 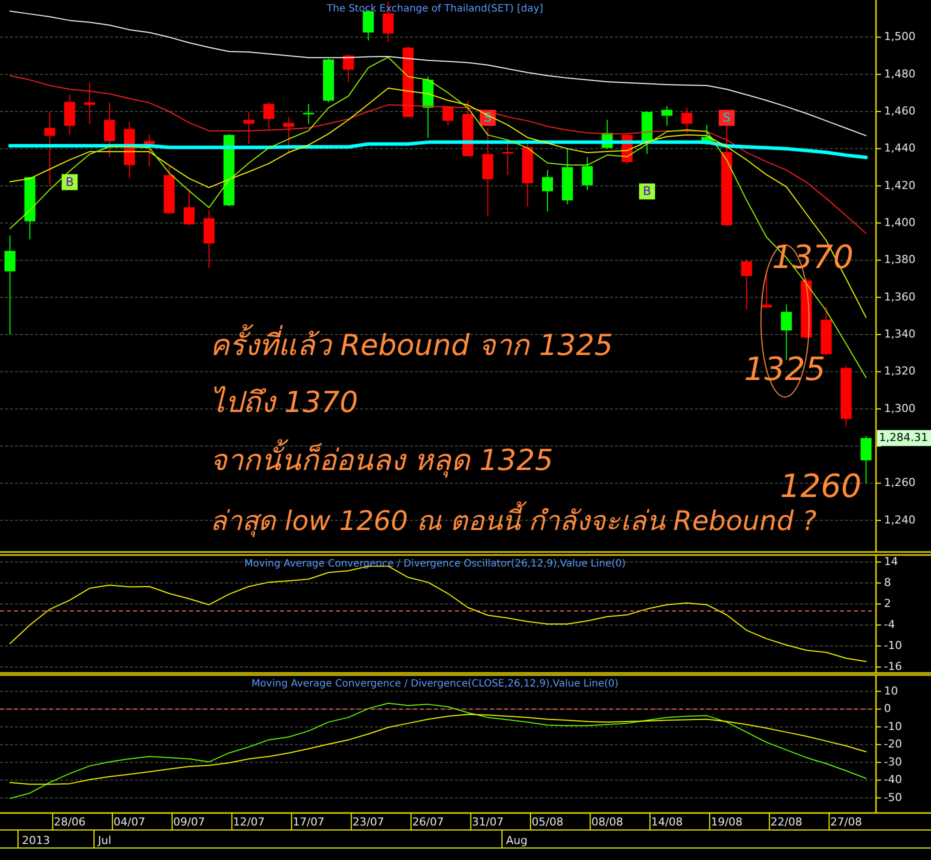 What do you see at coordinates (900, 37) in the screenshot?
I see `y-tick-label: 1,500` at bounding box center [900, 37].